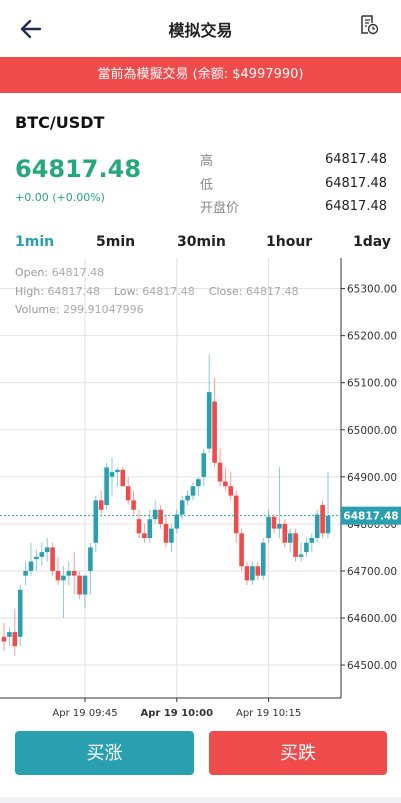  Describe the element at coordinates (289, 242) in the screenshot. I see `tab-1hour: 1hour` at that location.